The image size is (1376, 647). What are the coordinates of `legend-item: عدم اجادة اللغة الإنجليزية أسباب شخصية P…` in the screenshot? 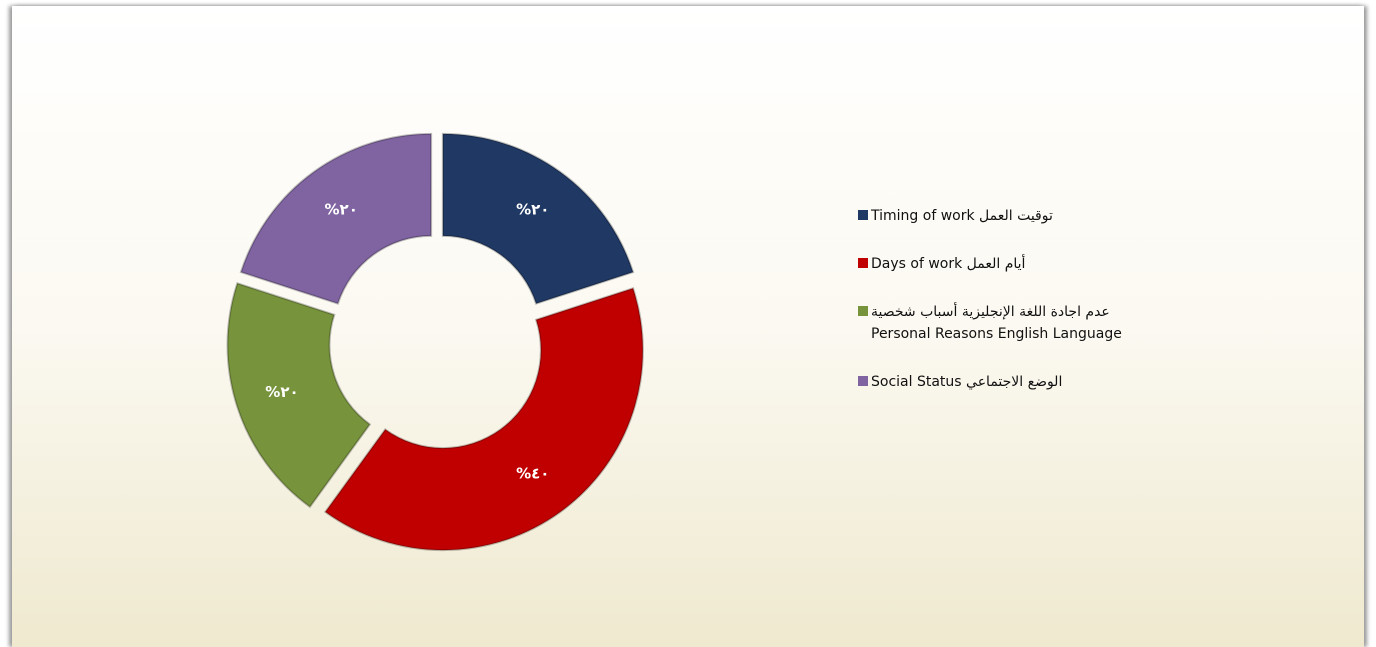 It's located at (1038, 323).